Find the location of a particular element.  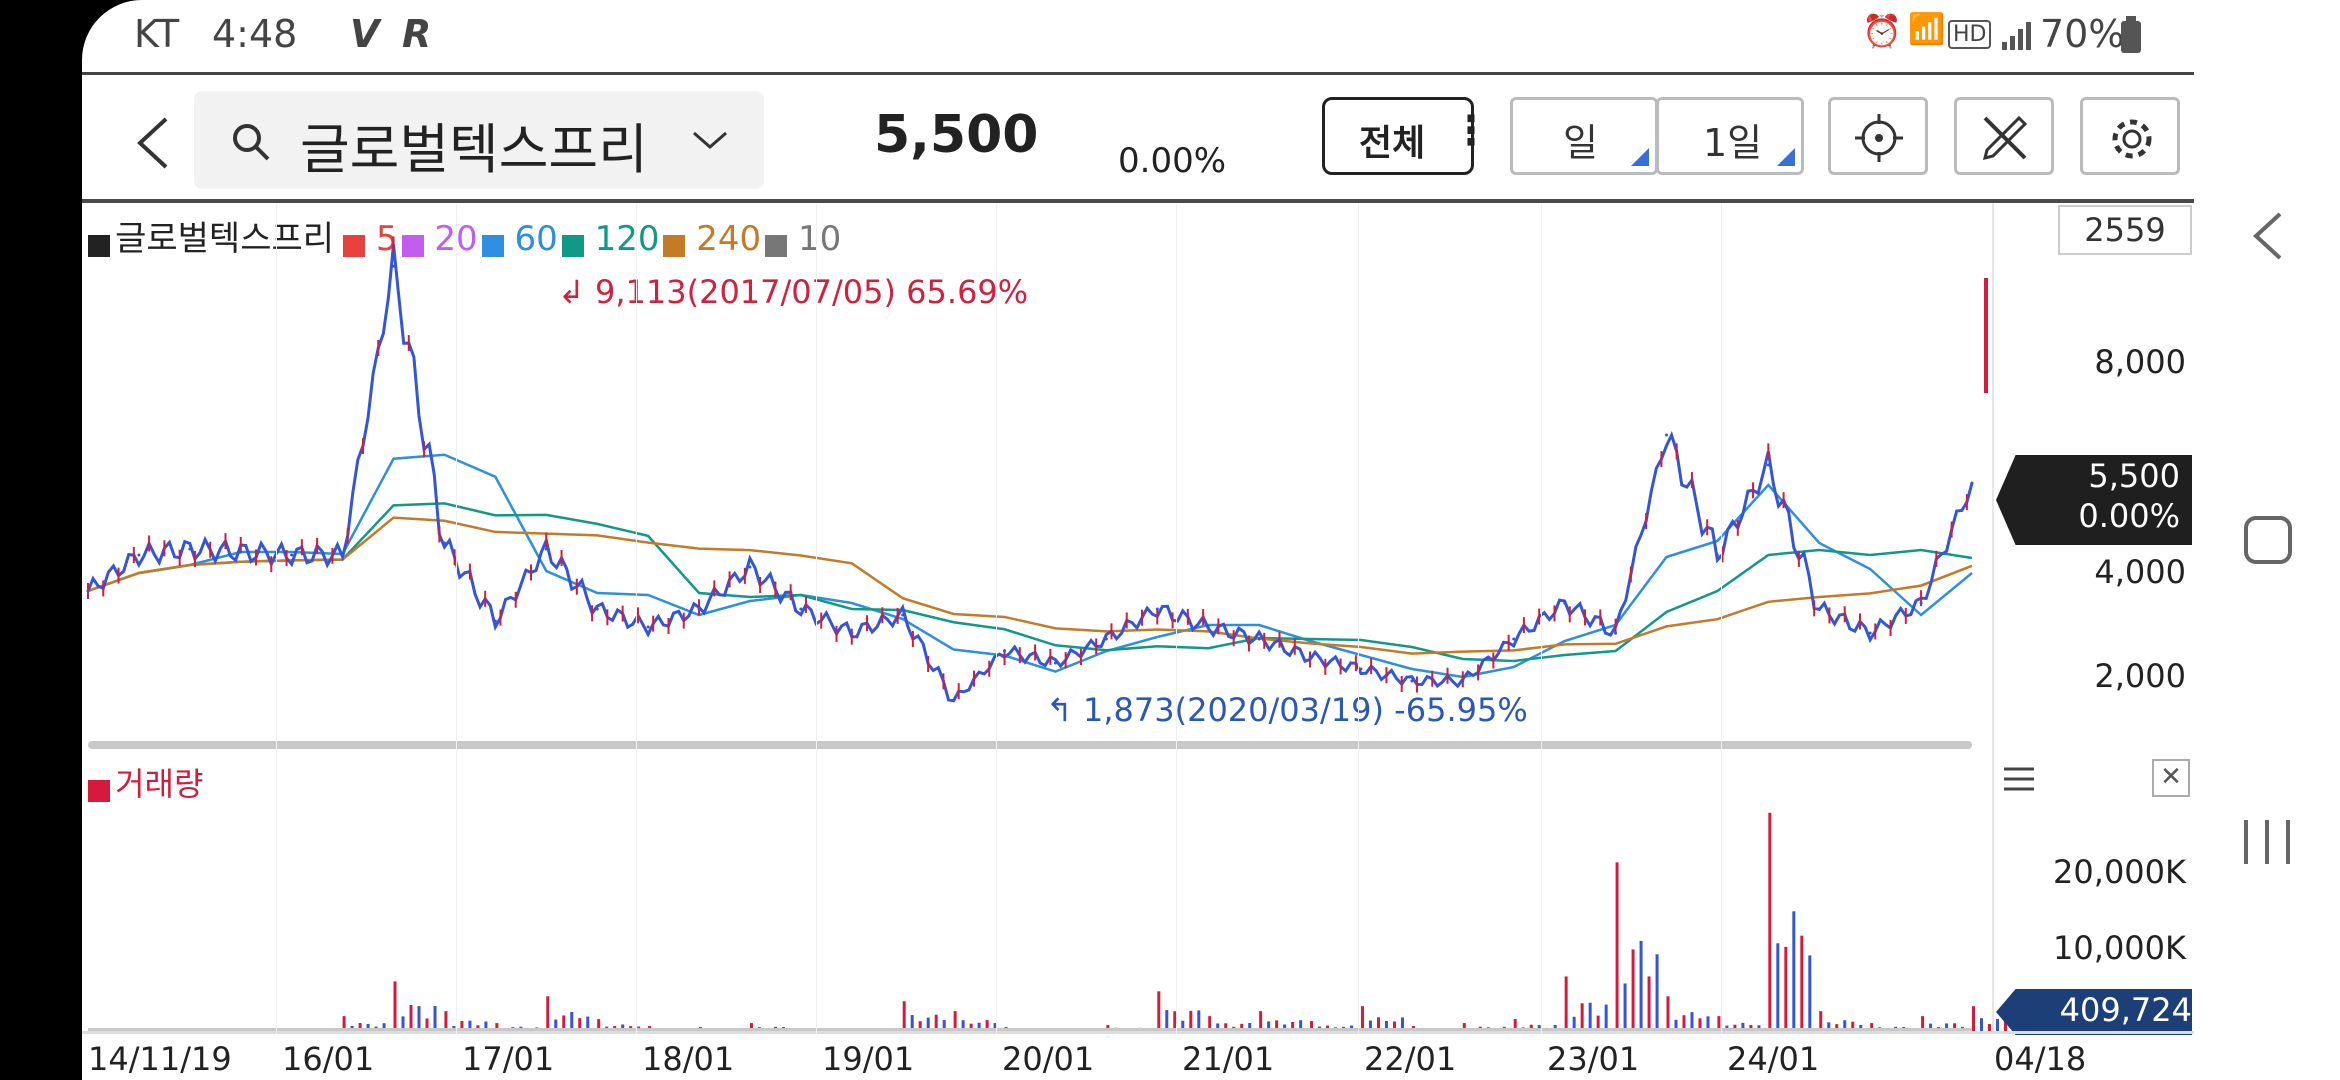

chart-scrollbar is located at coordinates (1030, 745).